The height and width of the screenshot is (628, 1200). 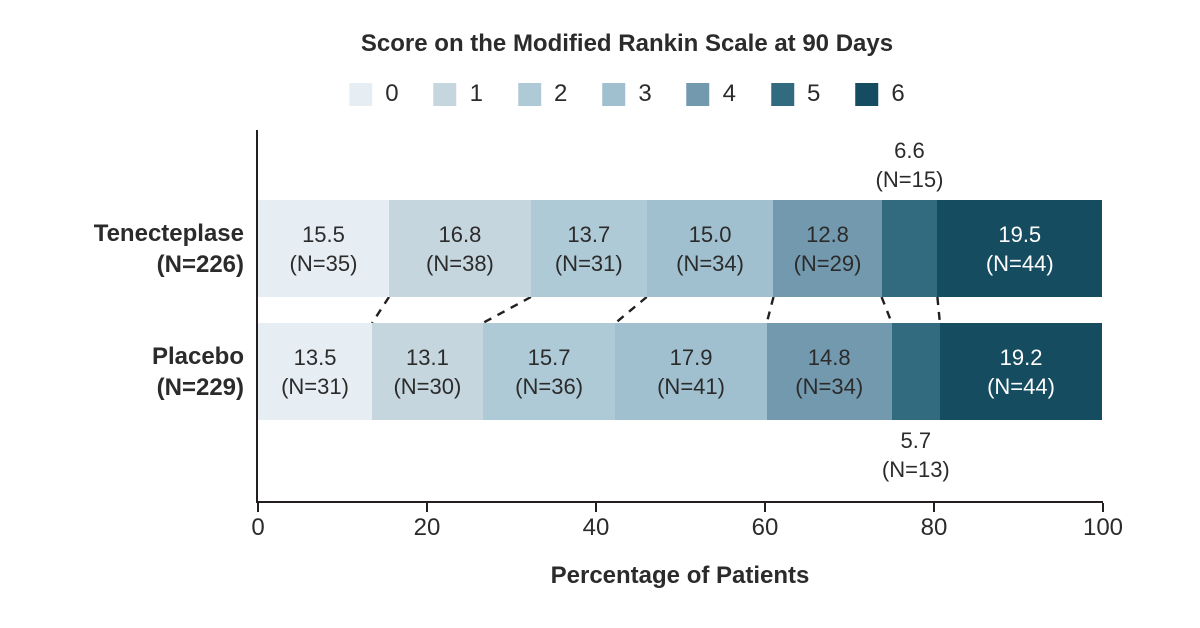 I want to click on segment-label: 15.0 (N=34), so click(x=710, y=248).